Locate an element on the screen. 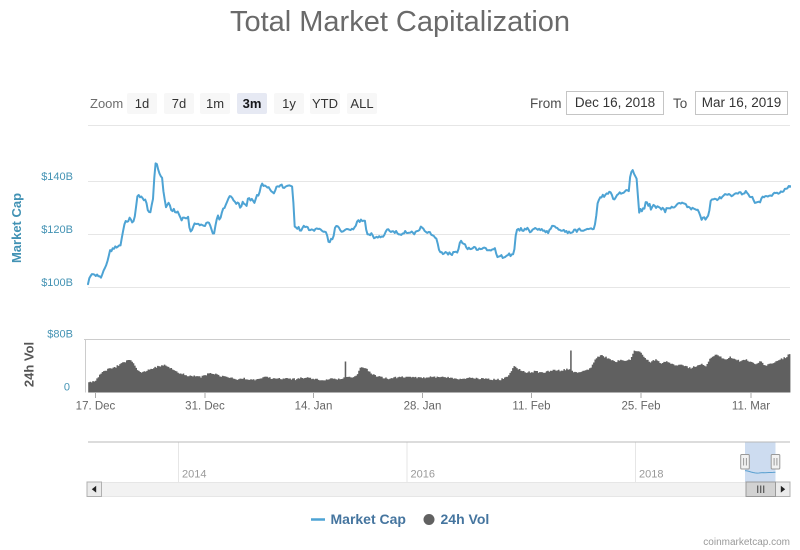 Image resolution: width=800 pixels, height=550 pixels. svg-text: $140B is located at coordinates (57, 177).